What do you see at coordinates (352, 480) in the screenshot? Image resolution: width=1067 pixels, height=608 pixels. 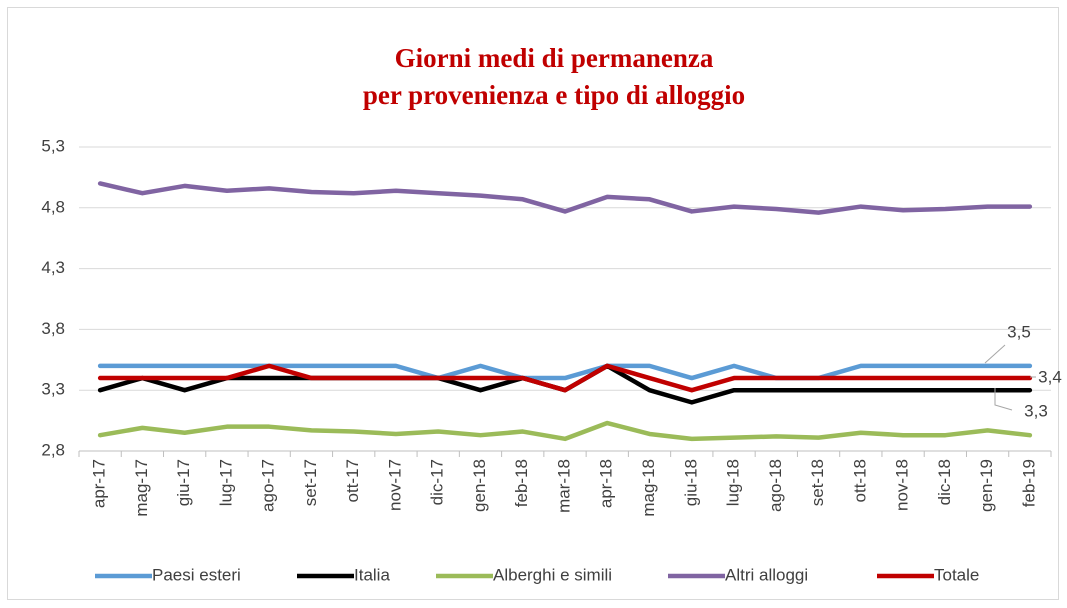 I see `x-tick-label: ott-17` at bounding box center [352, 480].